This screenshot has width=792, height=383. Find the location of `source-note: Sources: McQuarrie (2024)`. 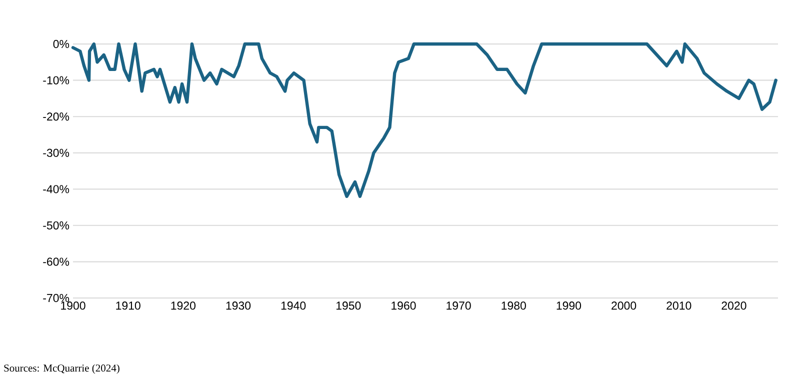

source-note: Sources: McQuarrie (2024) is located at coordinates (62, 369).